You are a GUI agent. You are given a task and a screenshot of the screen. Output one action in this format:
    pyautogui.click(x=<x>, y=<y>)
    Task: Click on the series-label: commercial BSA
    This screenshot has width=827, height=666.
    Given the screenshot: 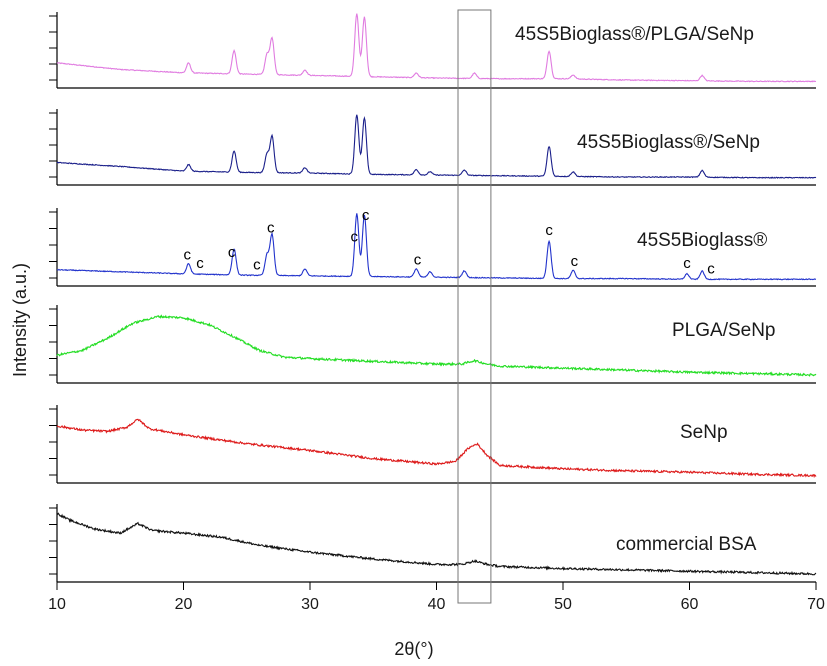 What is the action you would take?
    pyautogui.click(x=686, y=544)
    